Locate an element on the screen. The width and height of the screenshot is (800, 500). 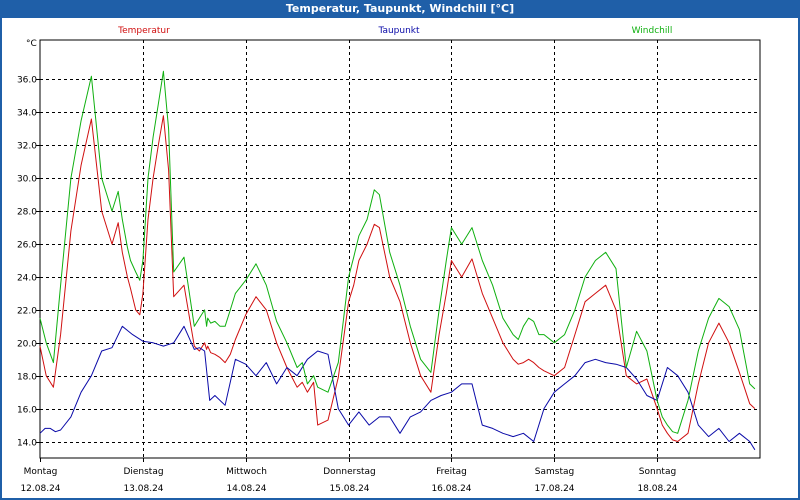
x-tick-day: Montag is located at coordinates (41, 472).